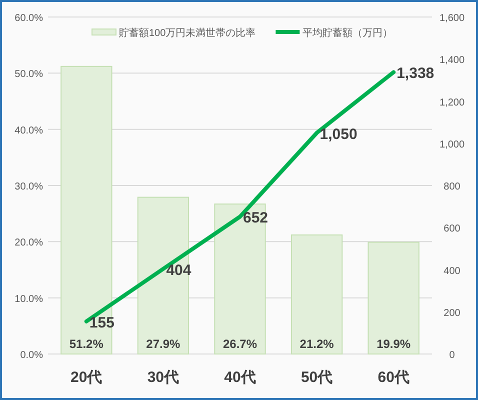  What do you see at coordinates (452, 60) in the screenshot?
I see `y2-tick-label: 1,400` at bounding box center [452, 60].